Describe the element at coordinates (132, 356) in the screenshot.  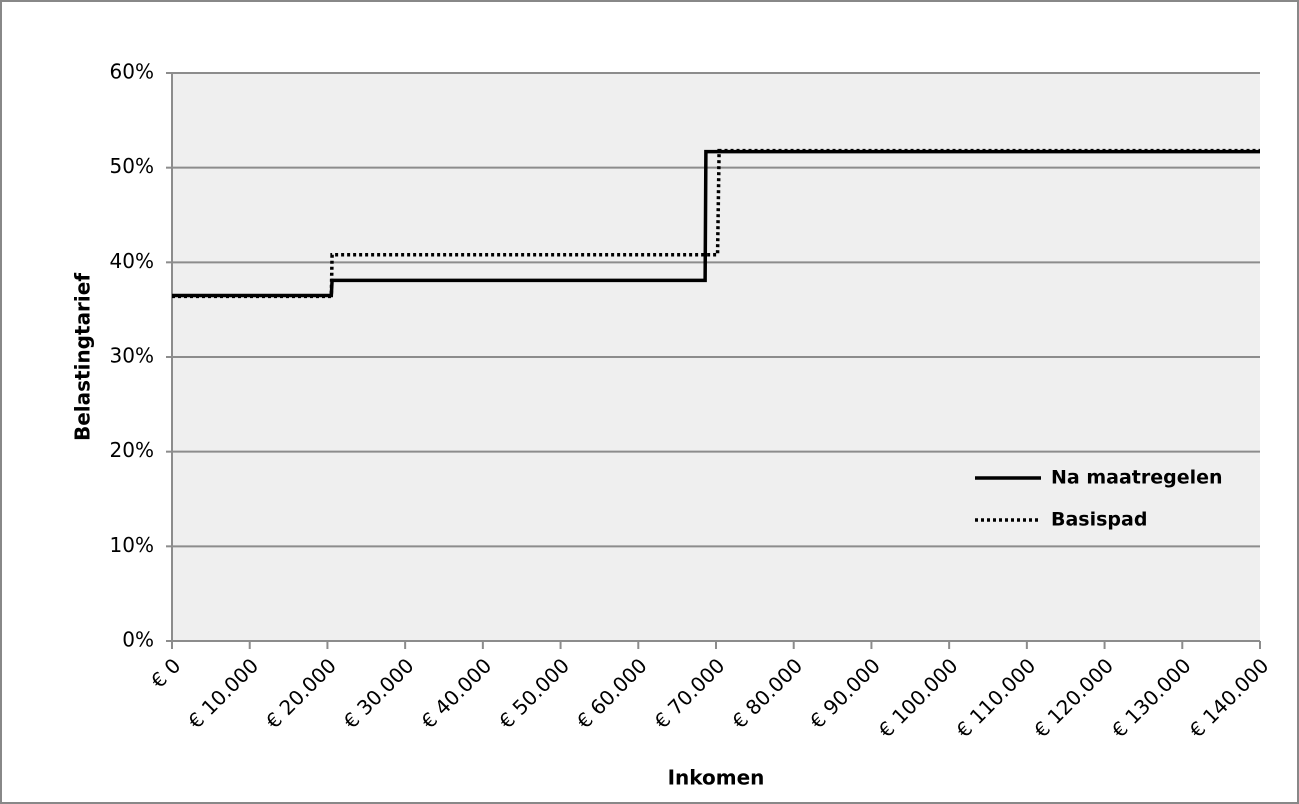
I see `y-tick-label: 30%` at that location.